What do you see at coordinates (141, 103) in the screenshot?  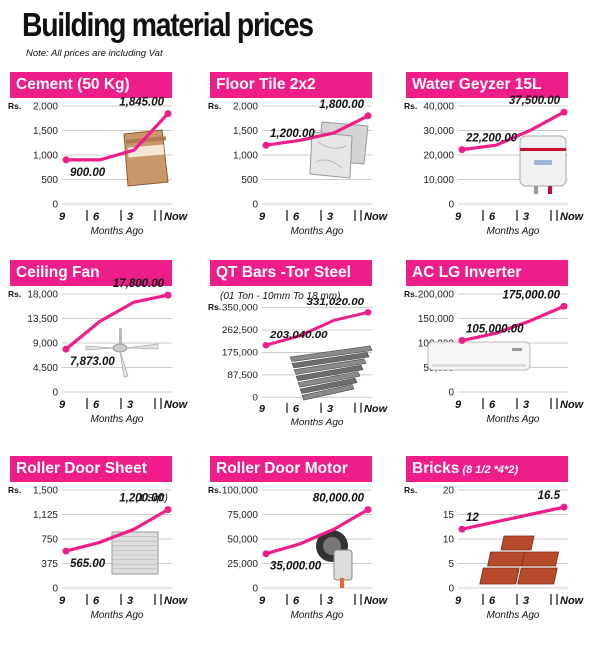 I see `data-label: 1,845.00` at bounding box center [141, 103].